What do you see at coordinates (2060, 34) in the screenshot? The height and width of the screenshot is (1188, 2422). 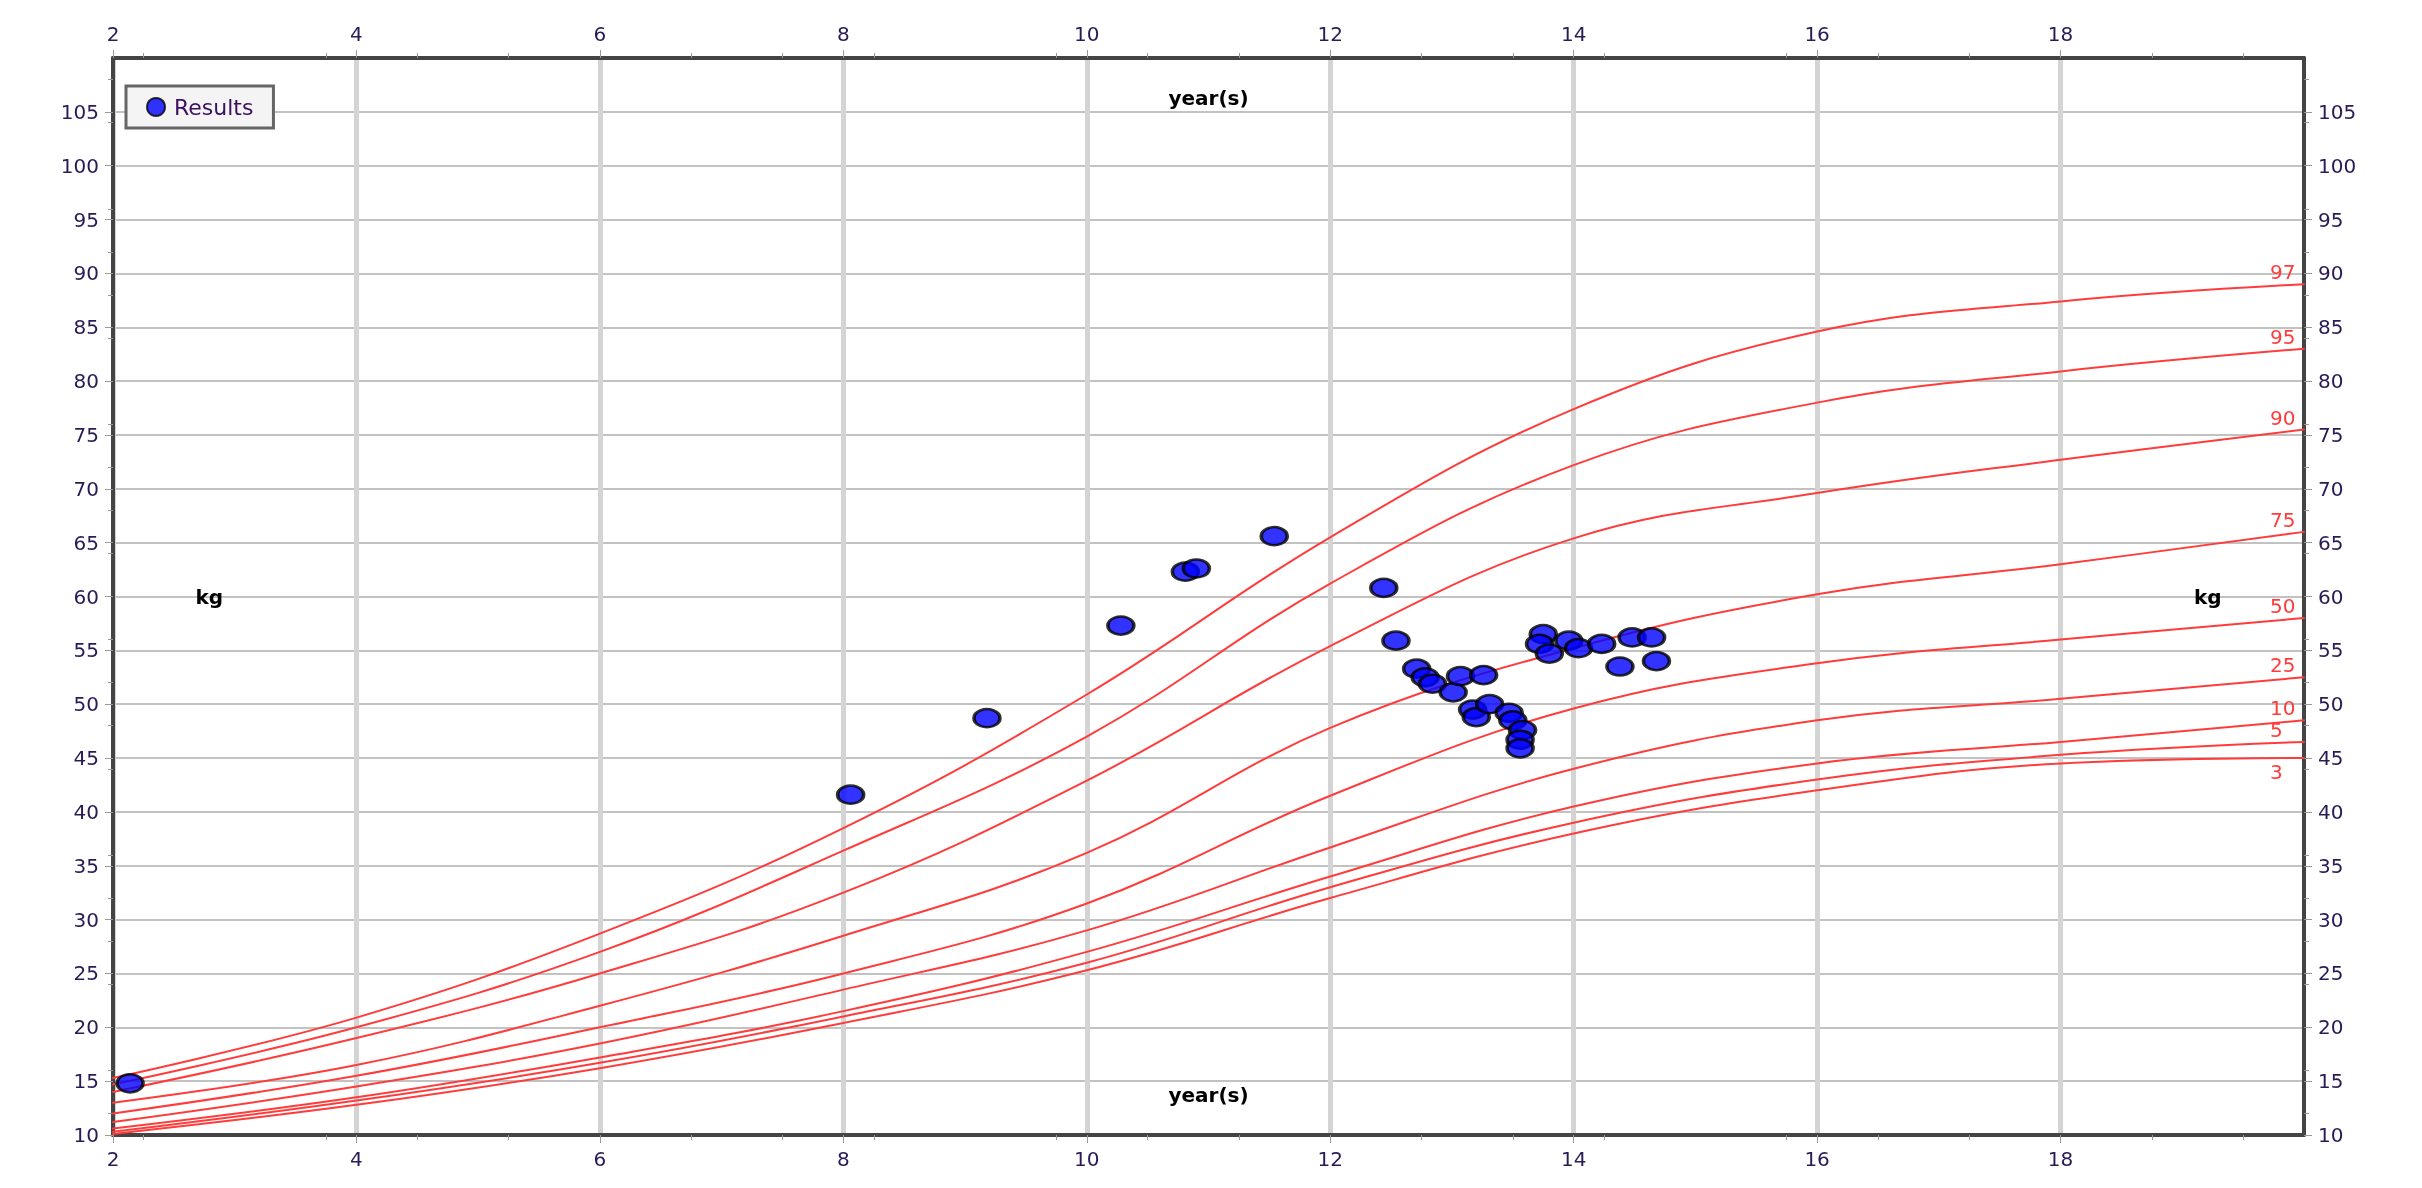 I see `x2-tick-label: 18` at bounding box center [2060, 34].